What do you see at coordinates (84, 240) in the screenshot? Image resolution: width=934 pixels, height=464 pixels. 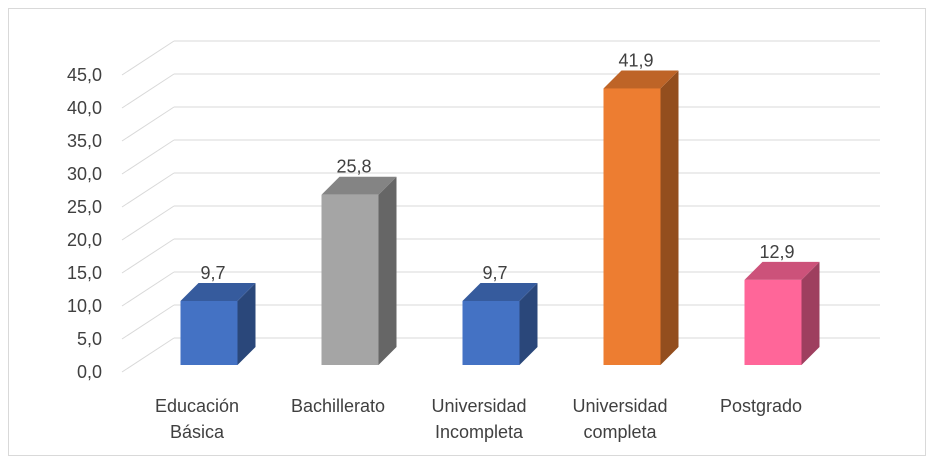 I see `y-tick-label: 20,0` at bounding box center [84, 240].